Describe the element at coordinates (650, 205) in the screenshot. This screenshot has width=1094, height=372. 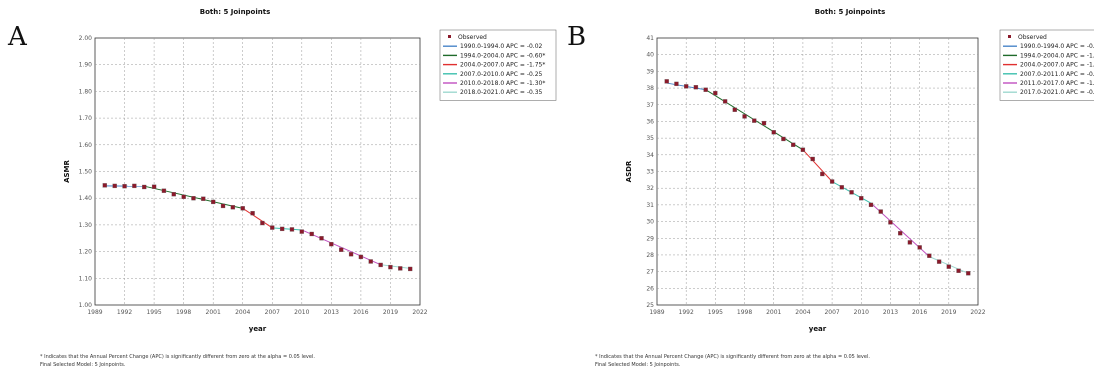
I see `y-tick-label: 31` at that location.